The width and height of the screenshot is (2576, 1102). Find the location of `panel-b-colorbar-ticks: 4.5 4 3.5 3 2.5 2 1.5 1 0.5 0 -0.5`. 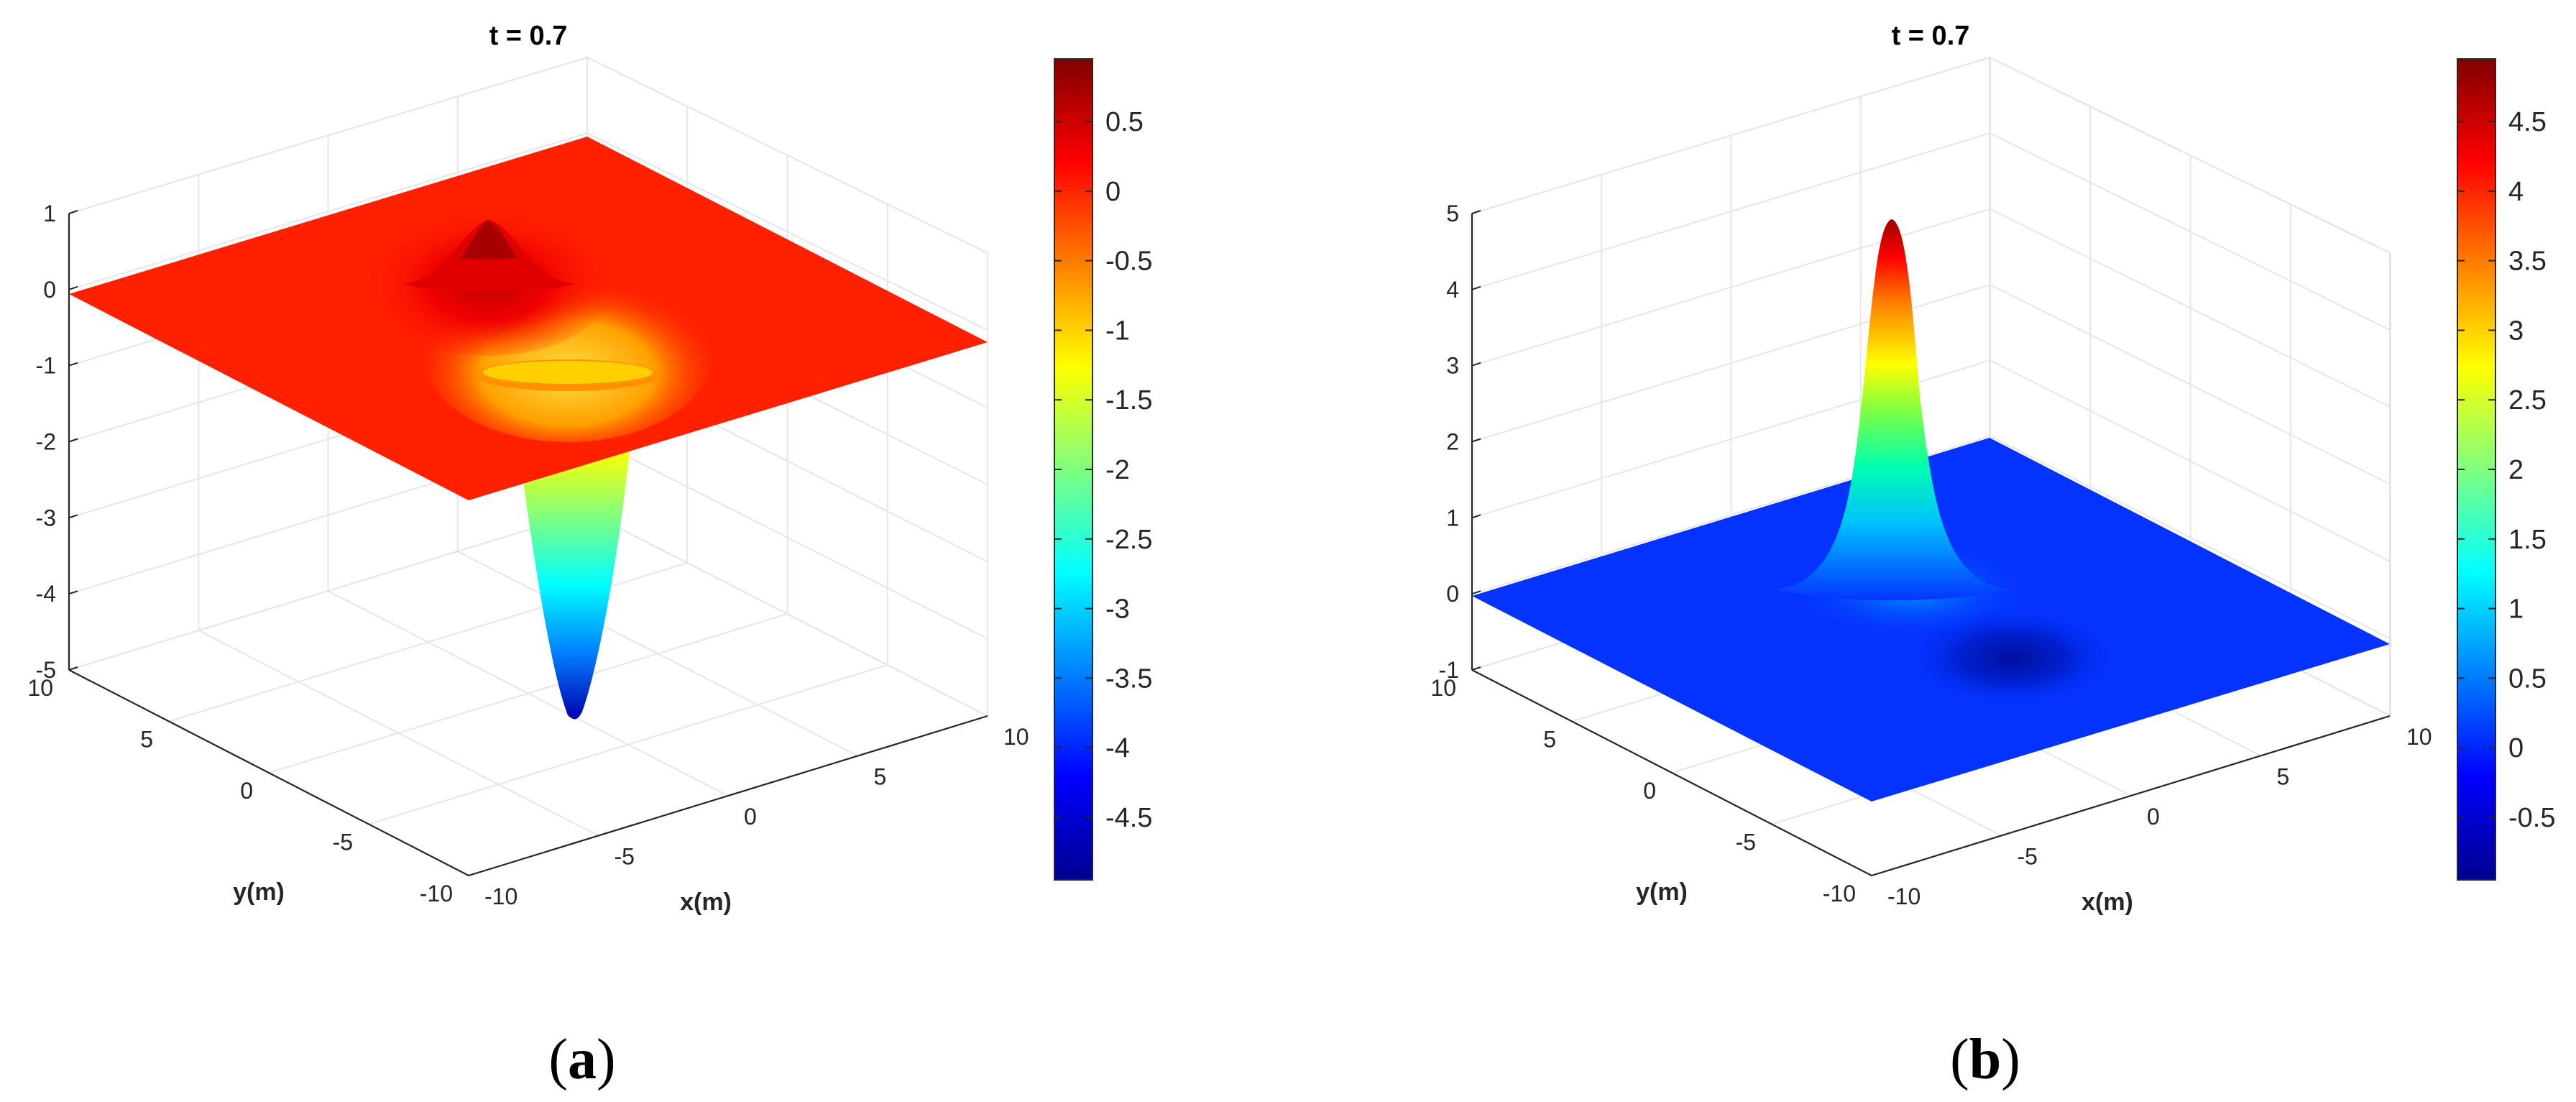

panel-b-colorbar-ticks: 4.5 4 3.5 3 2.5 2 1.5 1 0.5 0 -0.5 is located at coordinates (2506, 470).